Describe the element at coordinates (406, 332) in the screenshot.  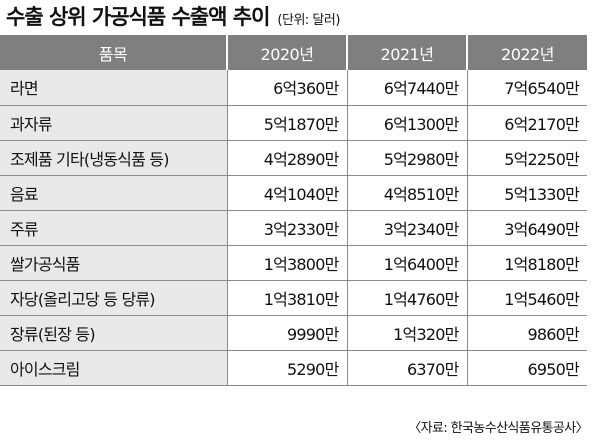
I see `value-cell-2021: 1억320만` at that location.